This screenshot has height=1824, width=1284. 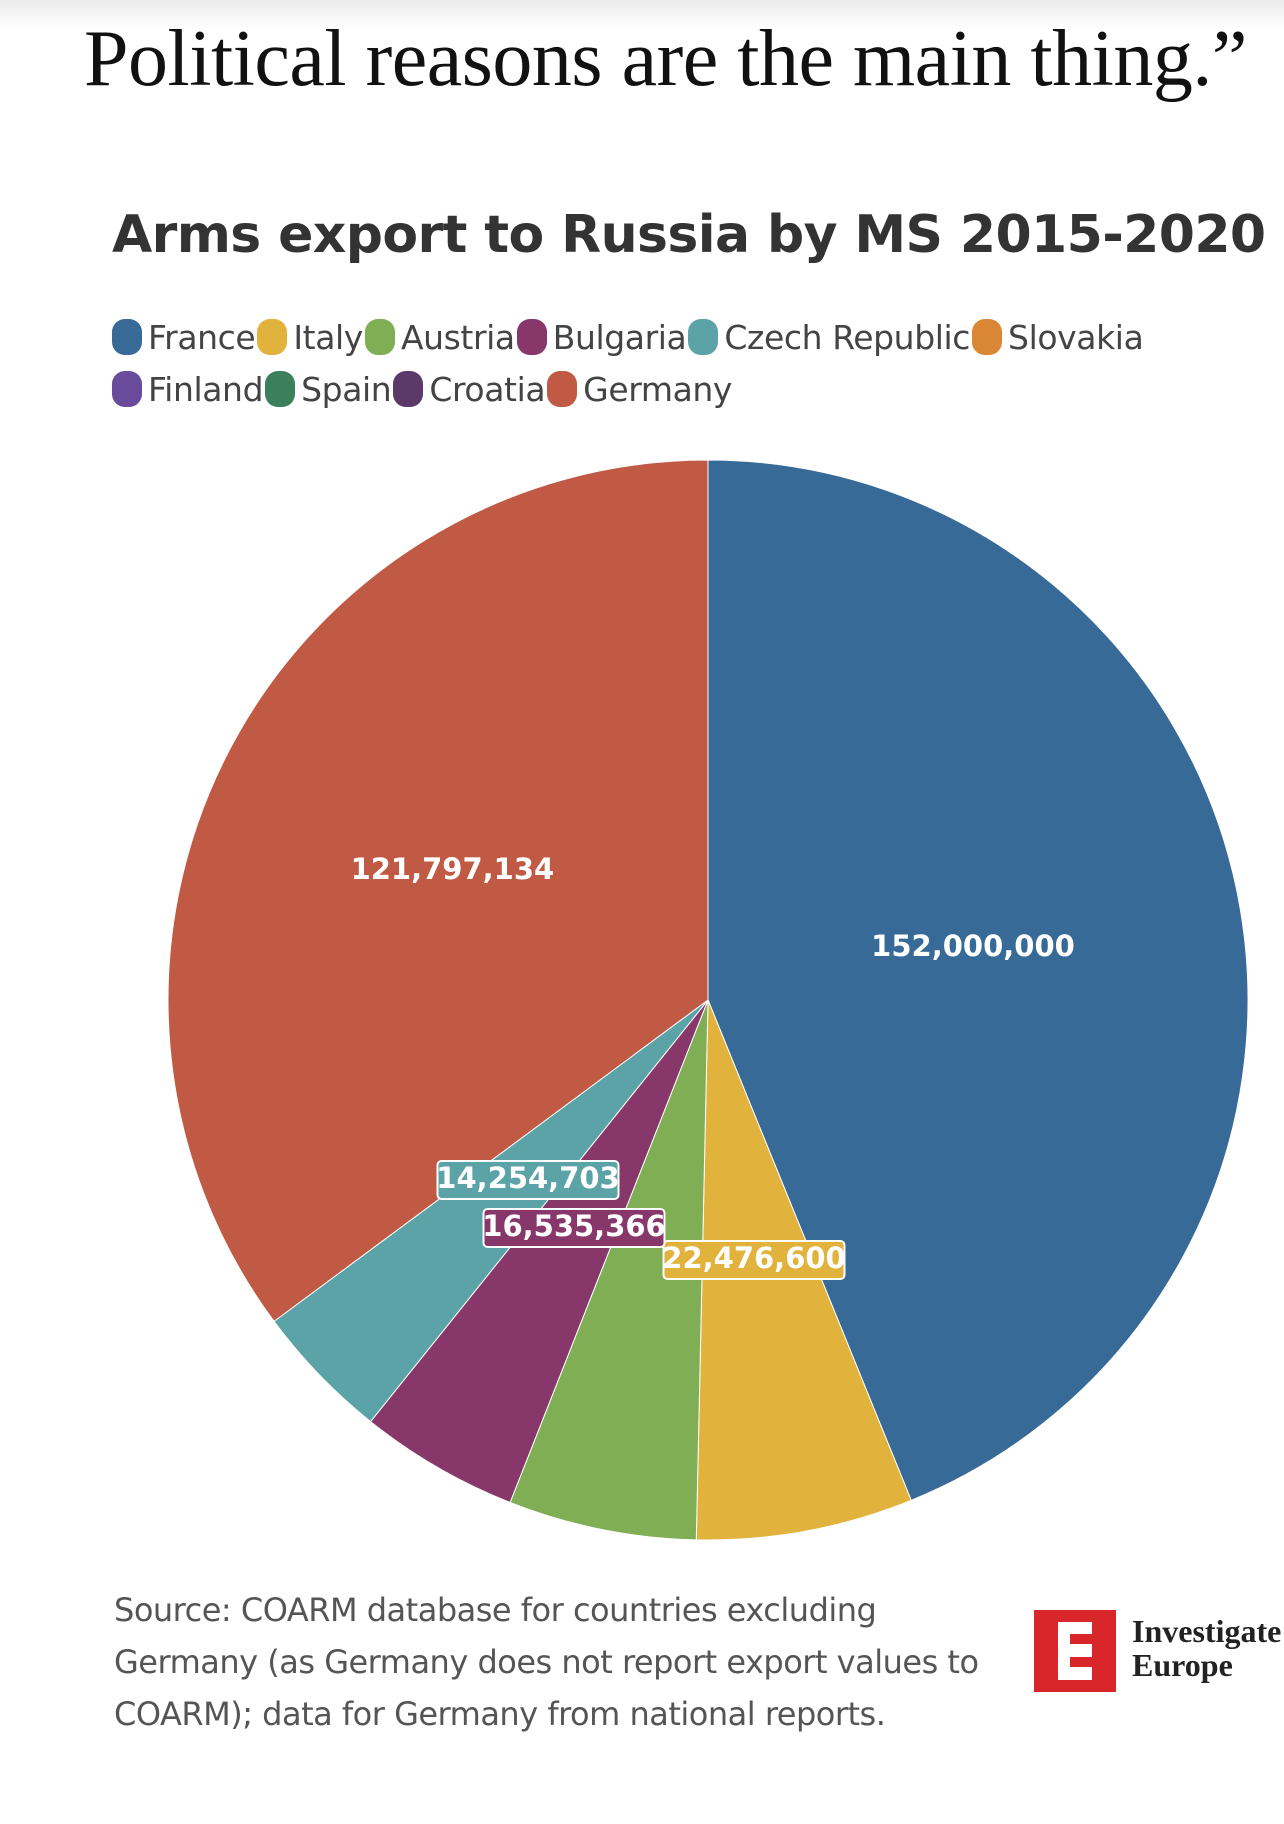 What do you see at coordinates (642, 15) in the screenshot?
I see `top-band` at bounding box center [642, 15].